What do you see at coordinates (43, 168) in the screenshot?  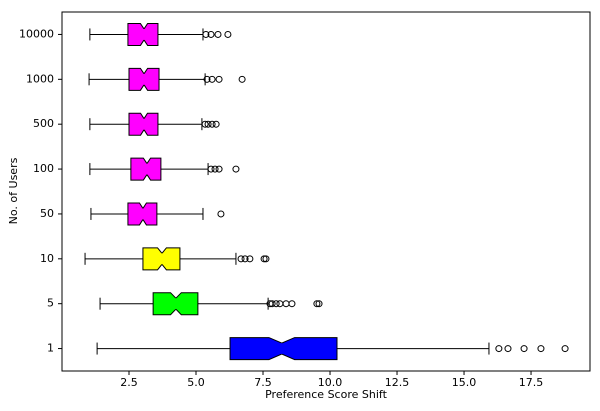 I see `y-tick-label: 100` at bounding box center [43, 168].